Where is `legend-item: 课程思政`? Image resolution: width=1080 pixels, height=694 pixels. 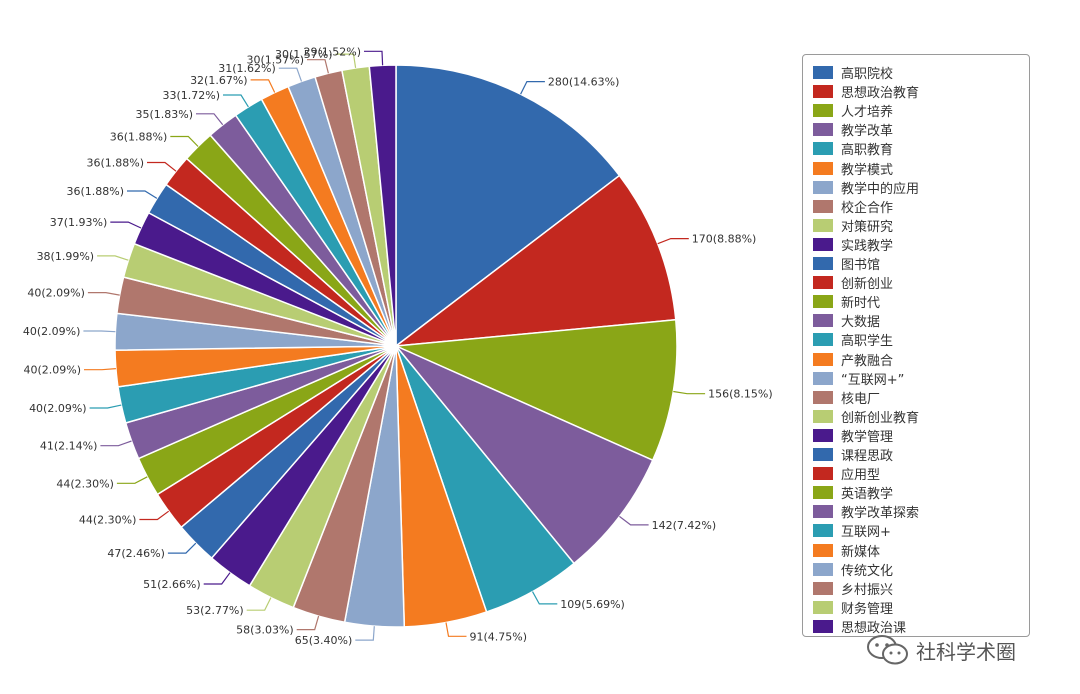 legend-item: 课程思政 is located at coordinates (853, 454).